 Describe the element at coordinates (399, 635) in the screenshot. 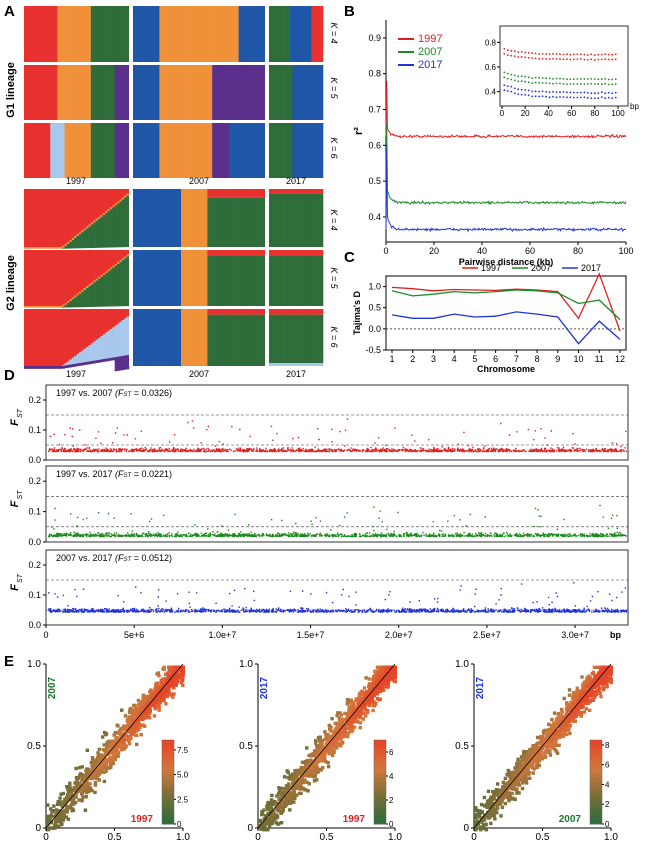

I see `x-tick-label: 2.0e+7` at that location.